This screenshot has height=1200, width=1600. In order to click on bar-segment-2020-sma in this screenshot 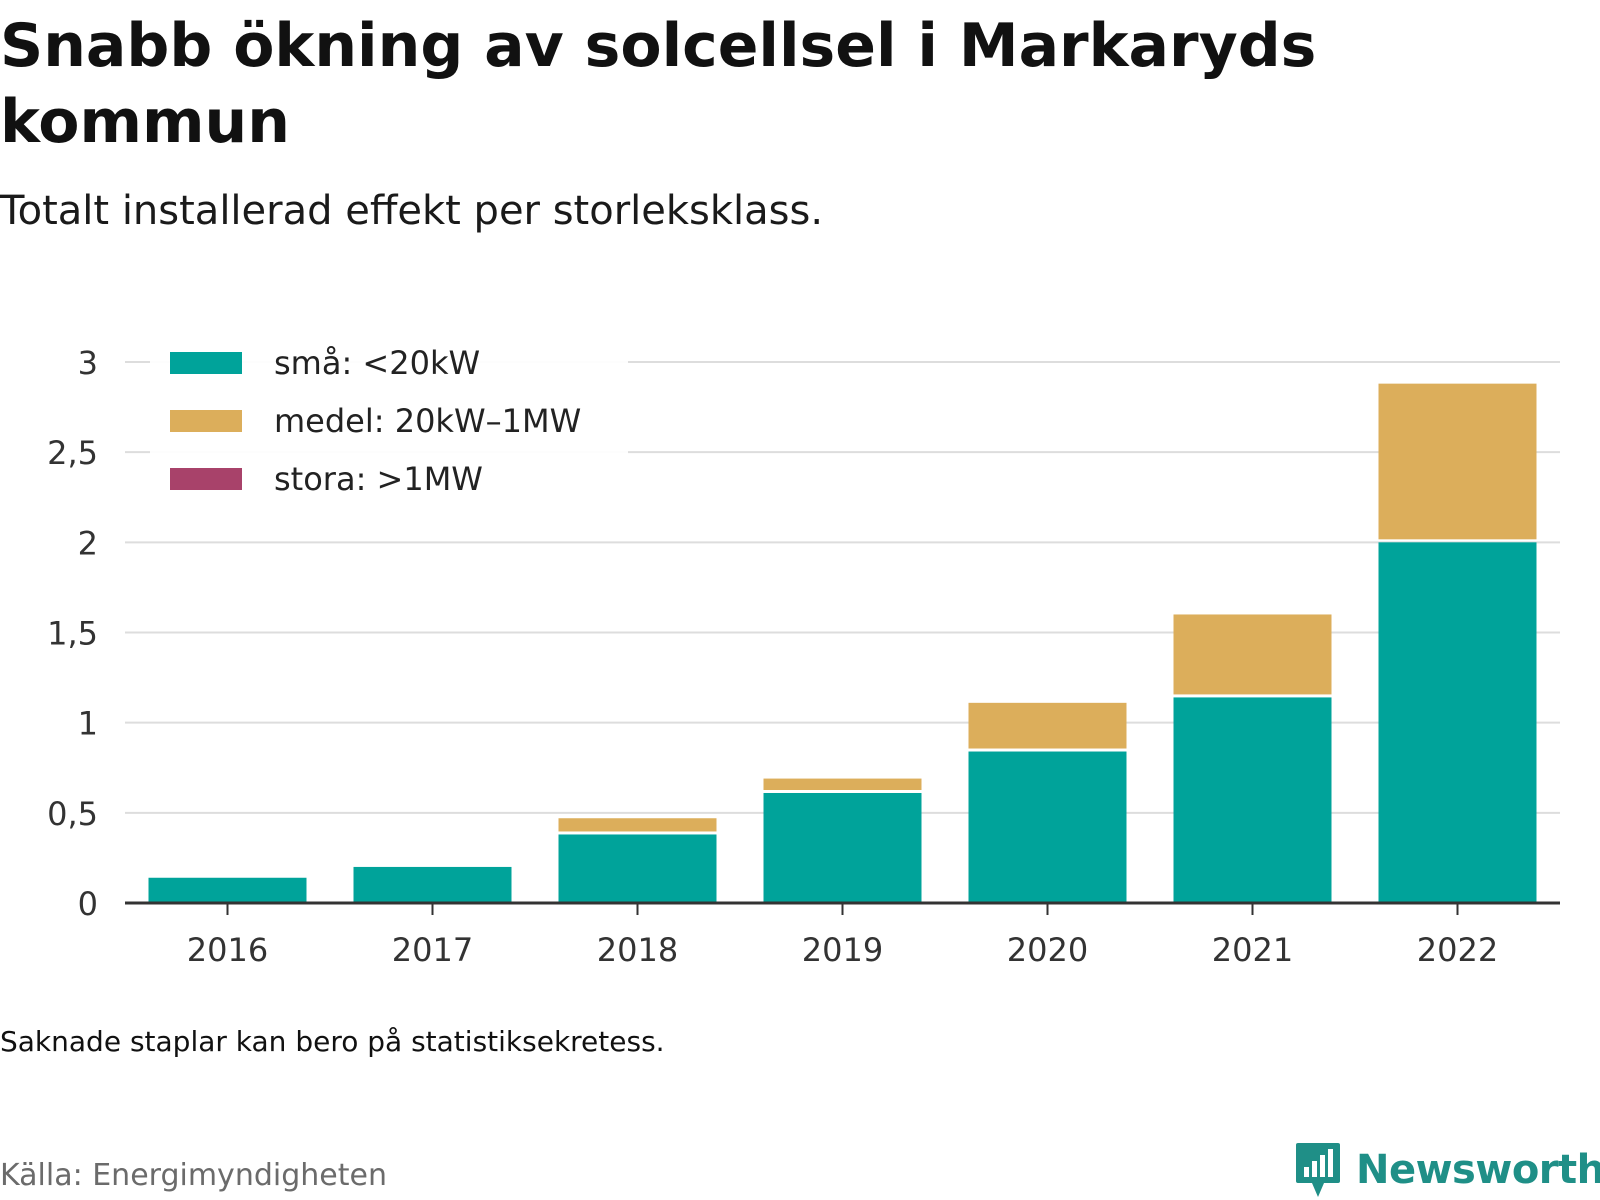, I will do `click(1047, 827)`.